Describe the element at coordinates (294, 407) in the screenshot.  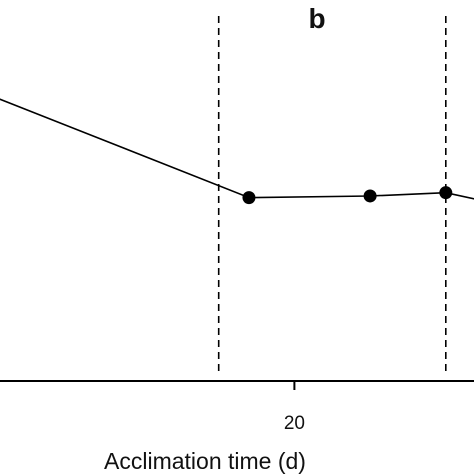
I see `x-ticks: 2040` at that location.